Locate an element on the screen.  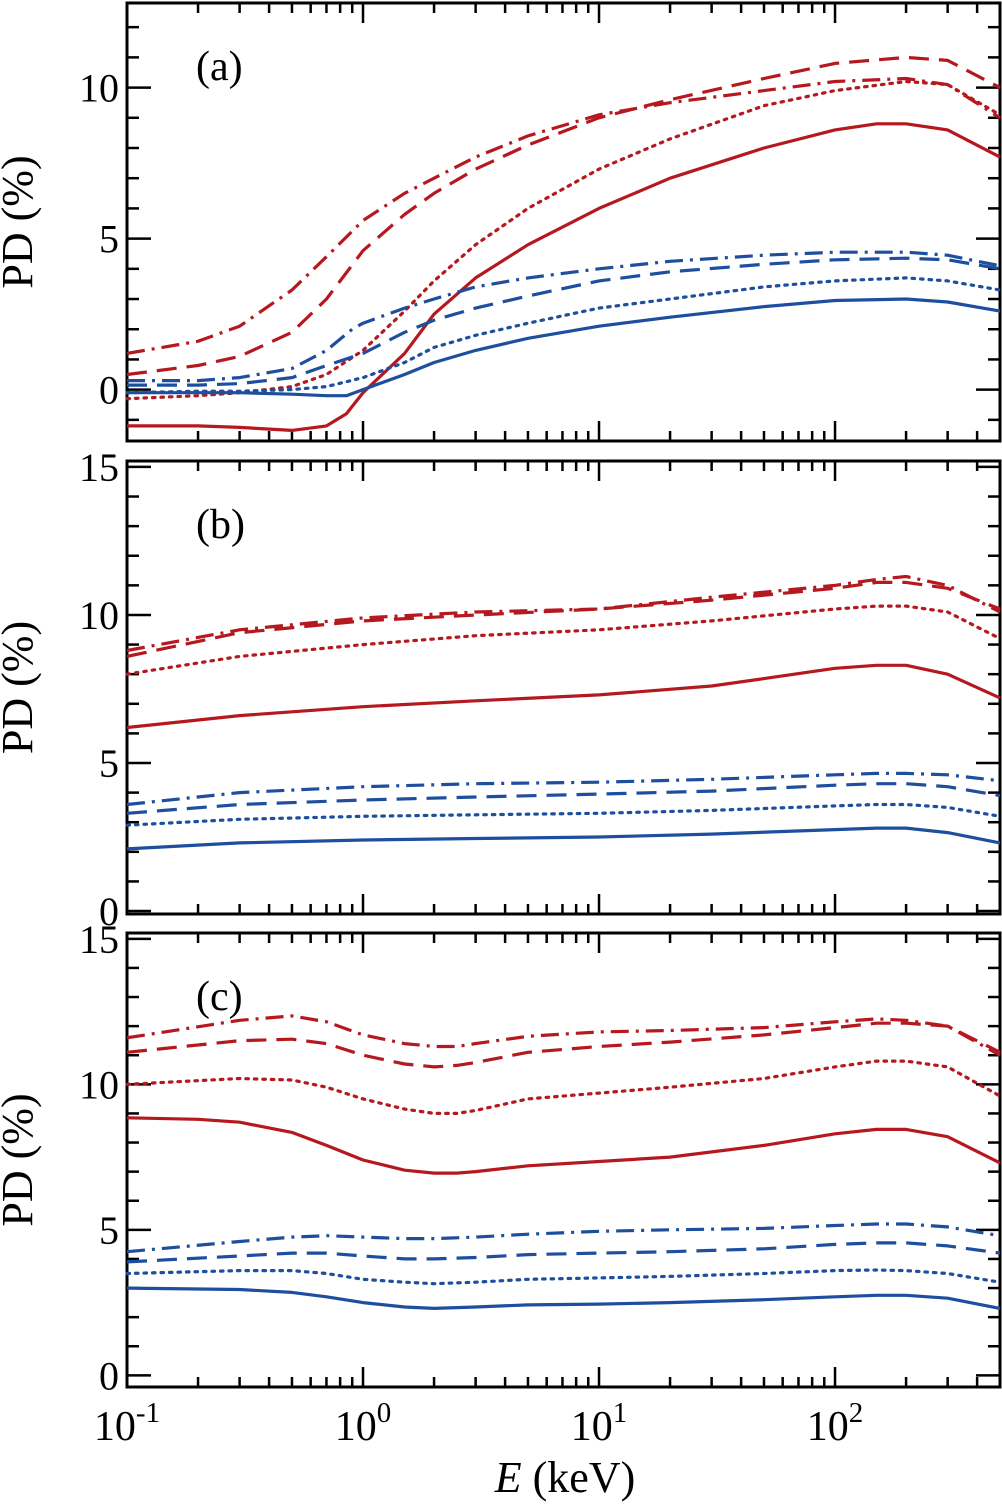
panel-b-series-blue-solid is located at coordinates (563, 838).